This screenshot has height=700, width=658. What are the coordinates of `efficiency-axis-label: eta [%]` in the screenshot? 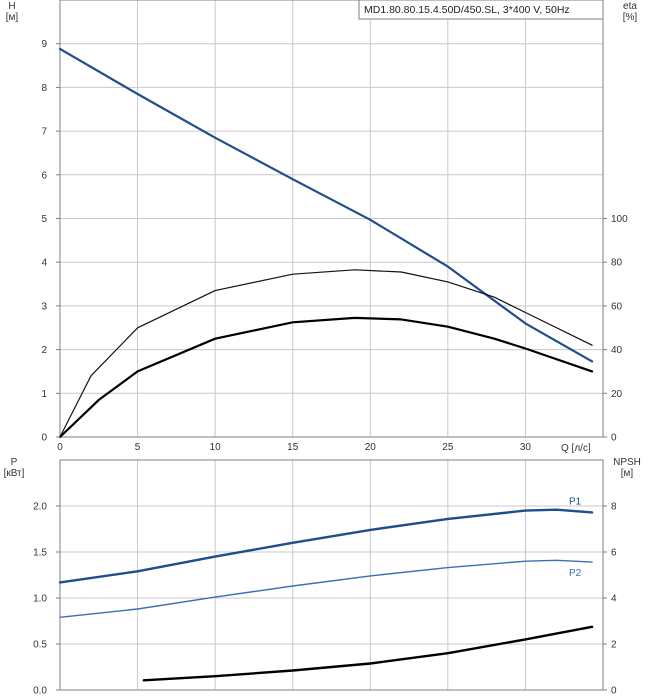 It's located at (630, 12).